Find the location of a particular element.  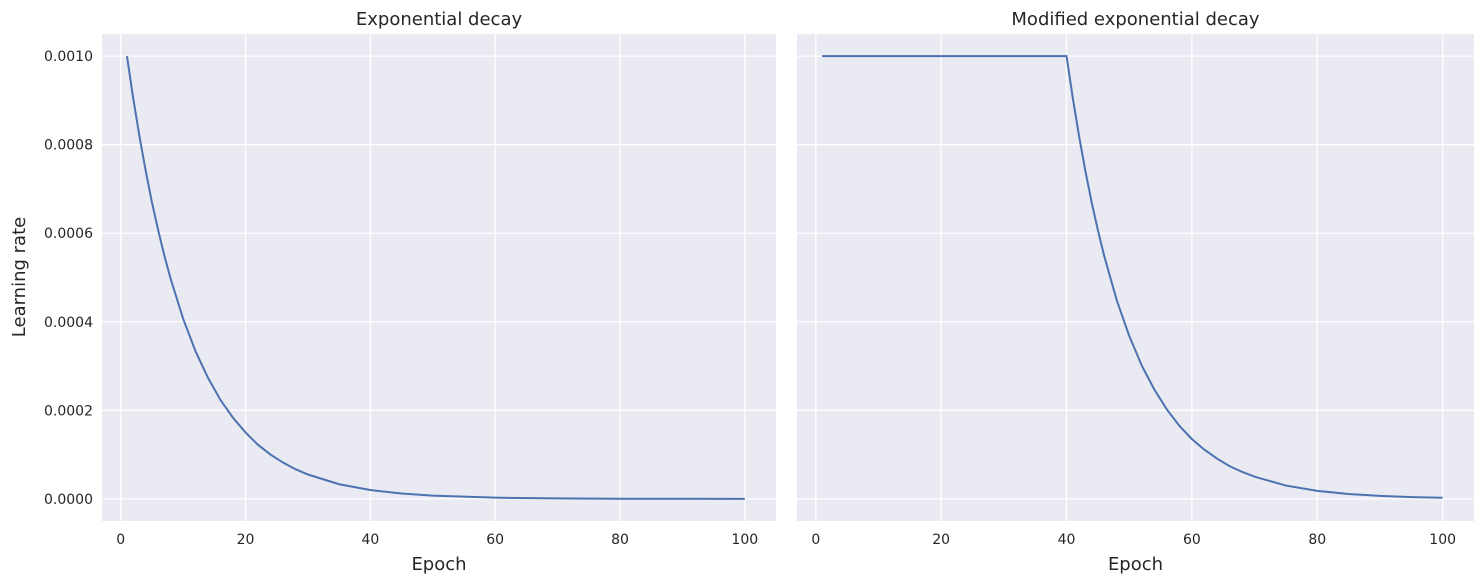

y-tick-label: 0.0008 is located at coordinates (68, 146).